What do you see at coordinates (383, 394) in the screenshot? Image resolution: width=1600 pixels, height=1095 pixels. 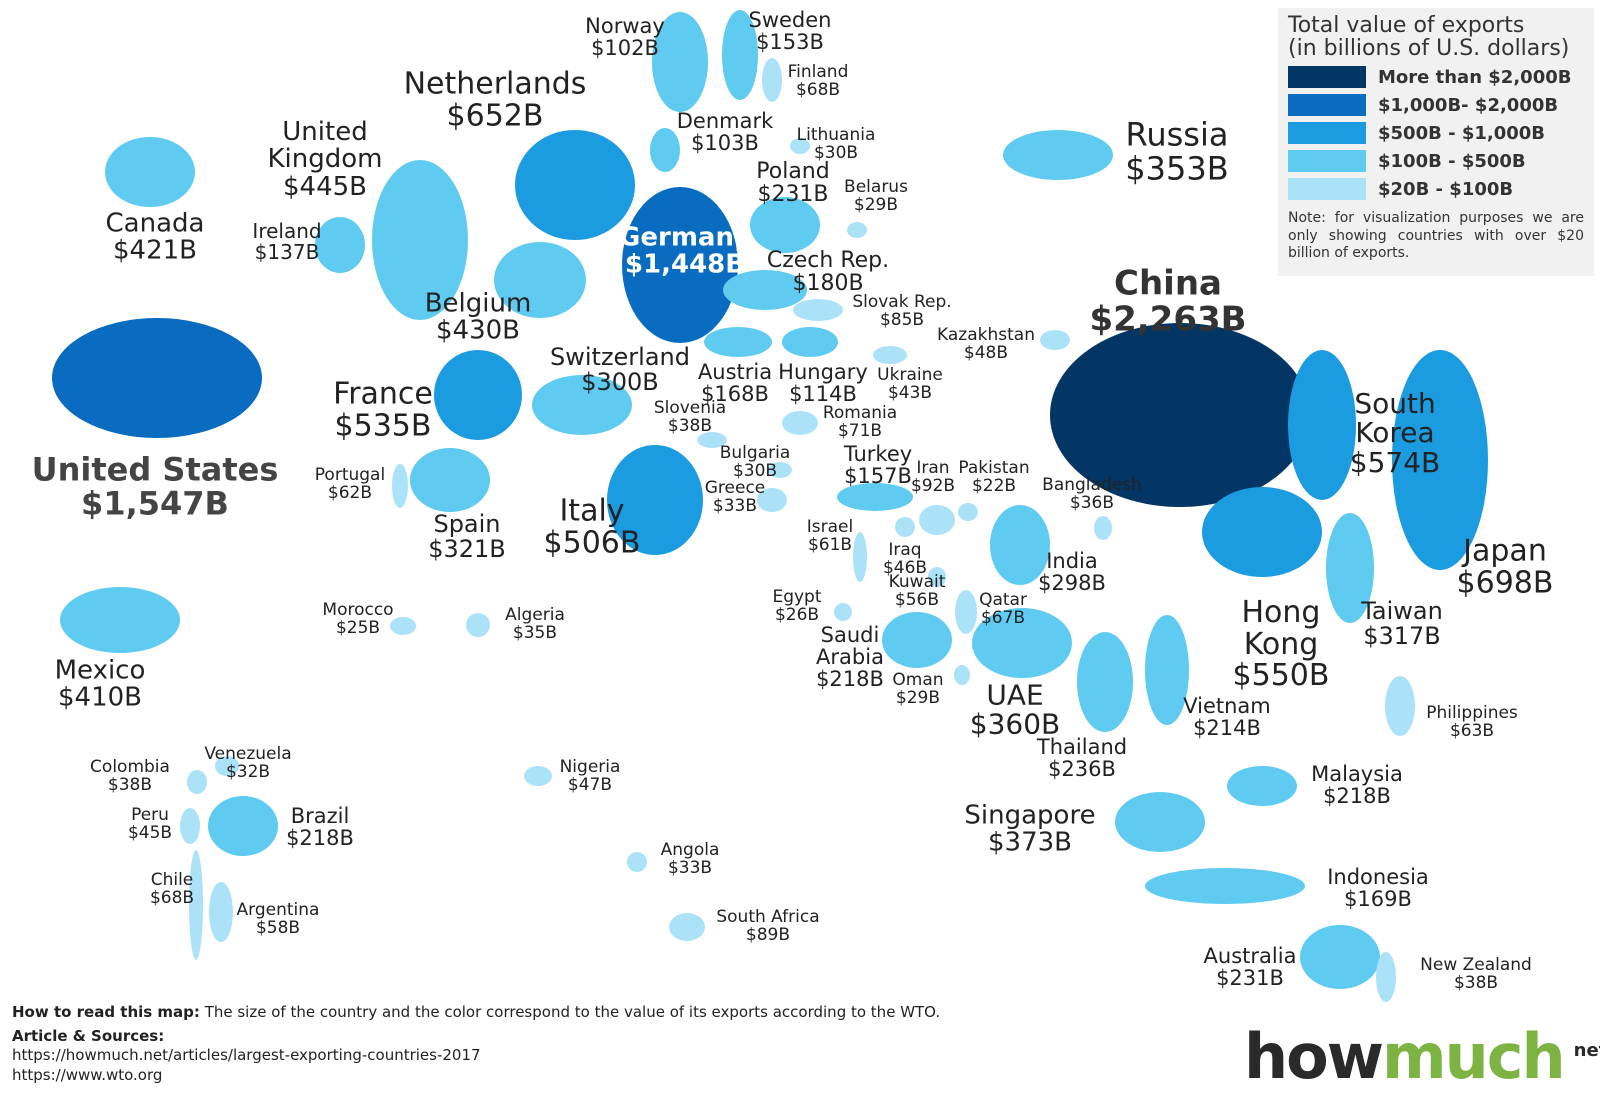 I see `country-name: France` at bounding box center [383, 394].